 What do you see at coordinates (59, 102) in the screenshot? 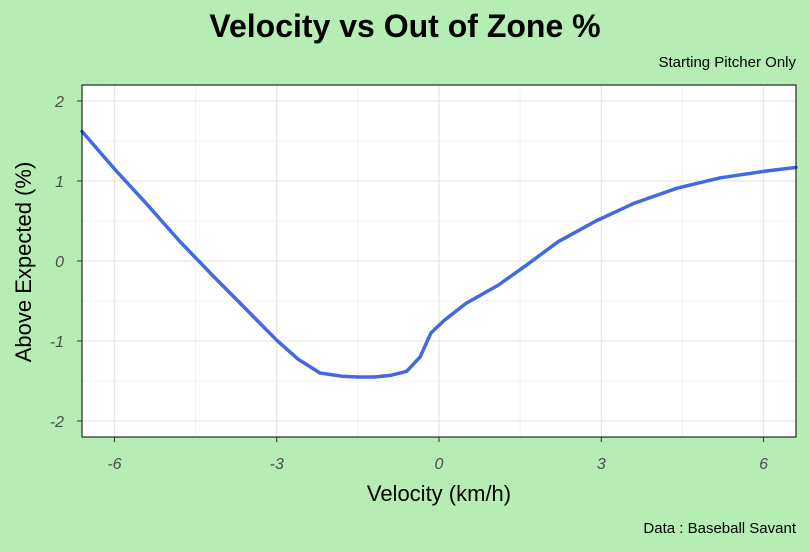
I see `y-tick-label: 2` at bounding box center [59, 102].